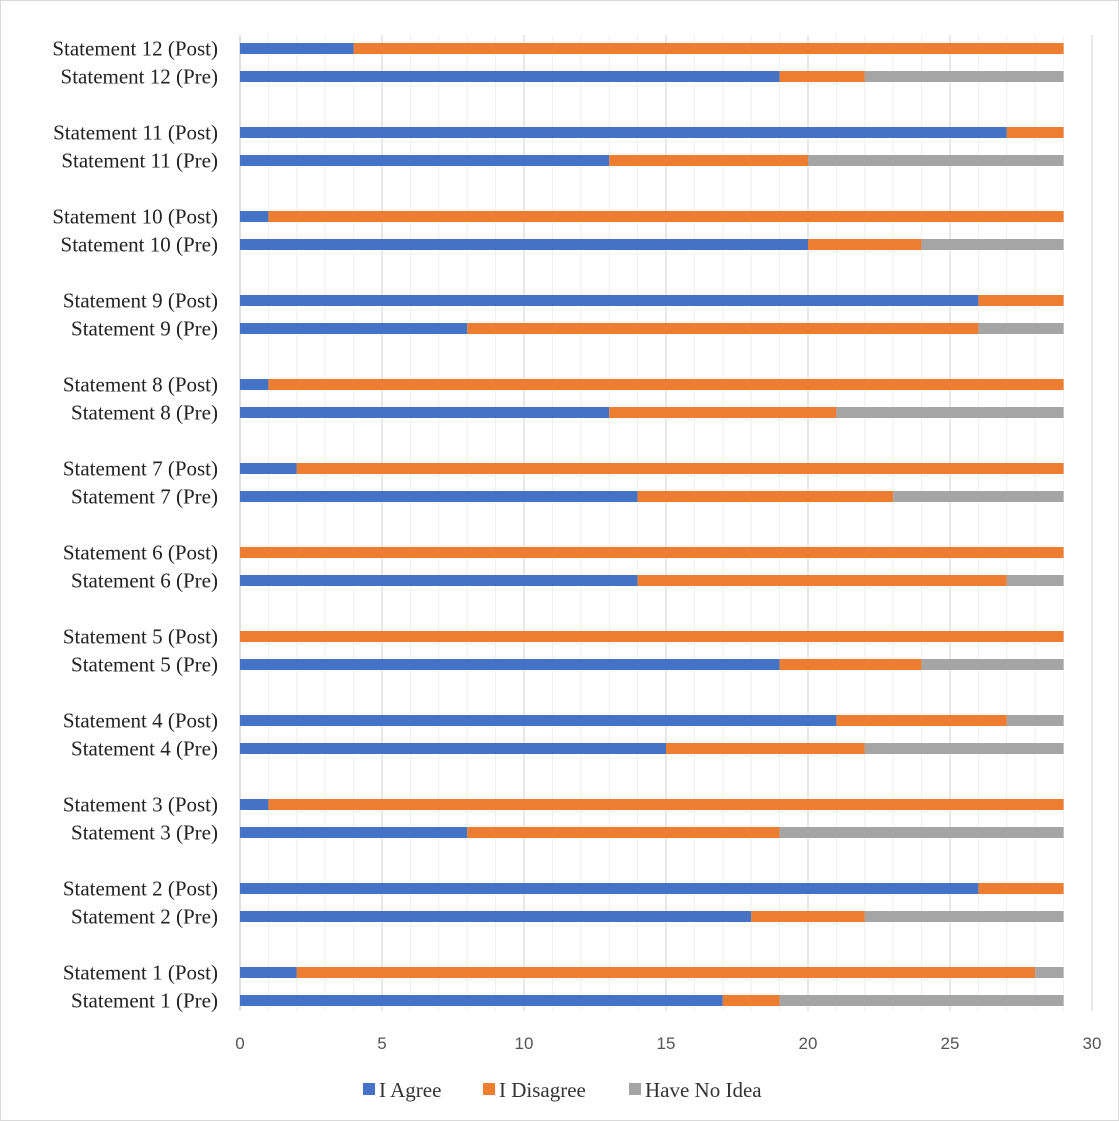  I want to click on category-label: Statement 5 (Pre), so click(144, 665).